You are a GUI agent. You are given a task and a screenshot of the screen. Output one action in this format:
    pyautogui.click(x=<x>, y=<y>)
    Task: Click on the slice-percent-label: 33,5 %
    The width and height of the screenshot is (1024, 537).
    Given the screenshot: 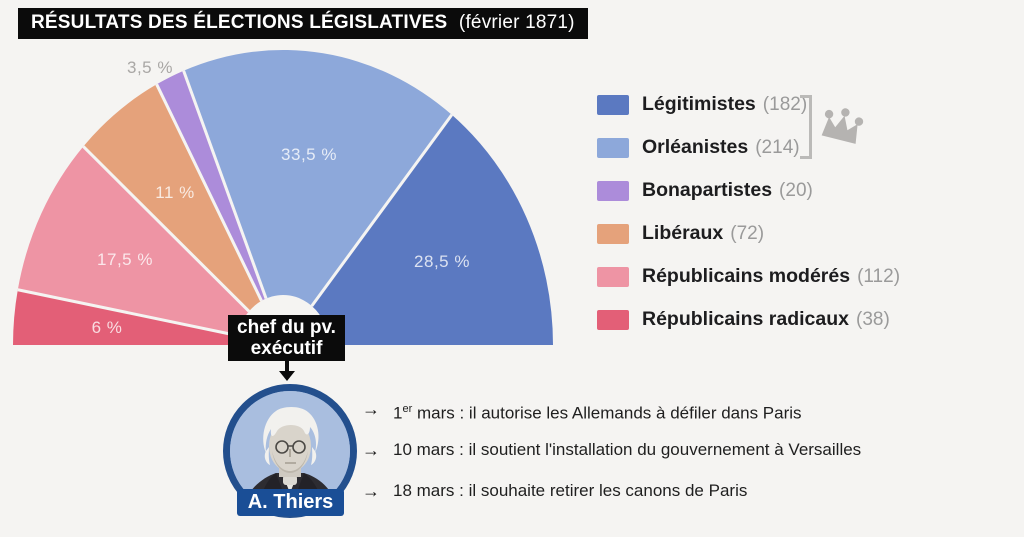 What is the action you would take?
    pyautogui.click(x=309, y=154)
    